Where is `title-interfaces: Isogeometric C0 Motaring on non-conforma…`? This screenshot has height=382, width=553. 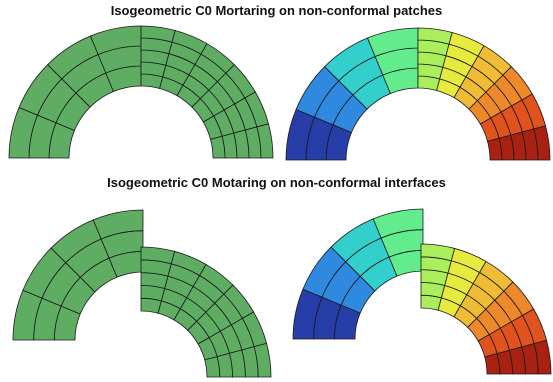 title-interfaces: Isogeometric C0 Motaring on non-conforma… is located at coordinates (276, 182).